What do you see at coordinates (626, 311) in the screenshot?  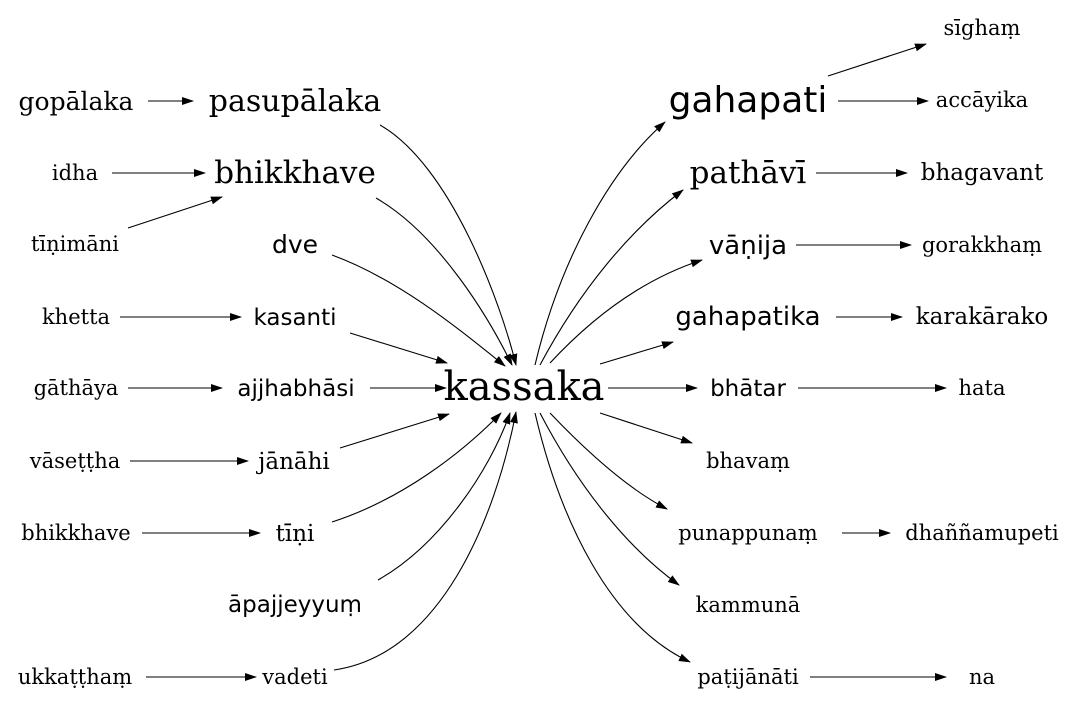 I see `edge-kassaka-vanija` at bounding box center [626, 311].